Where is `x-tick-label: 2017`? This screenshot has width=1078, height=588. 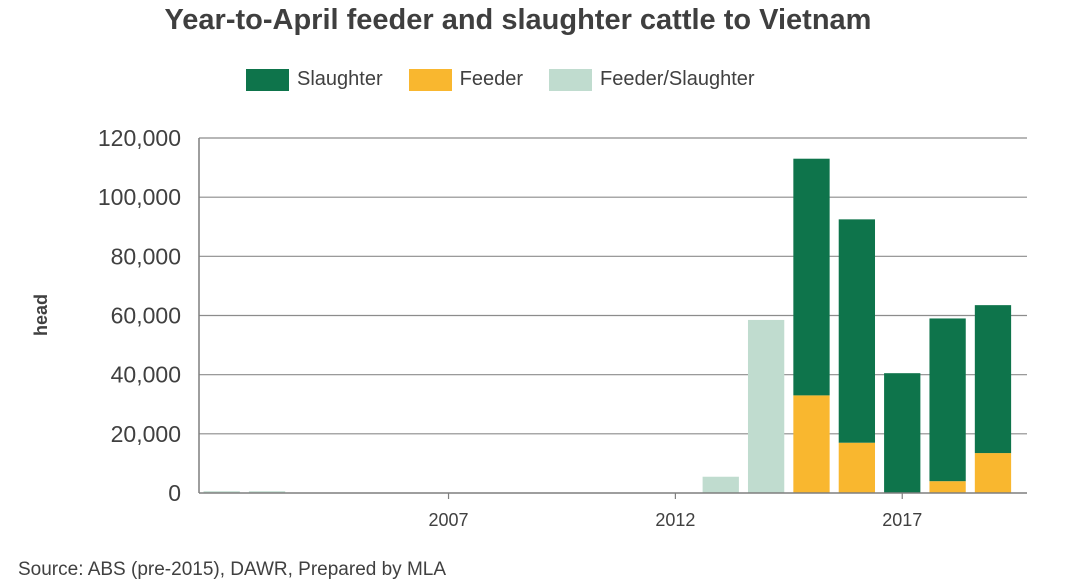 x-tick-label: 2017 is located at coordinates (902, 520).